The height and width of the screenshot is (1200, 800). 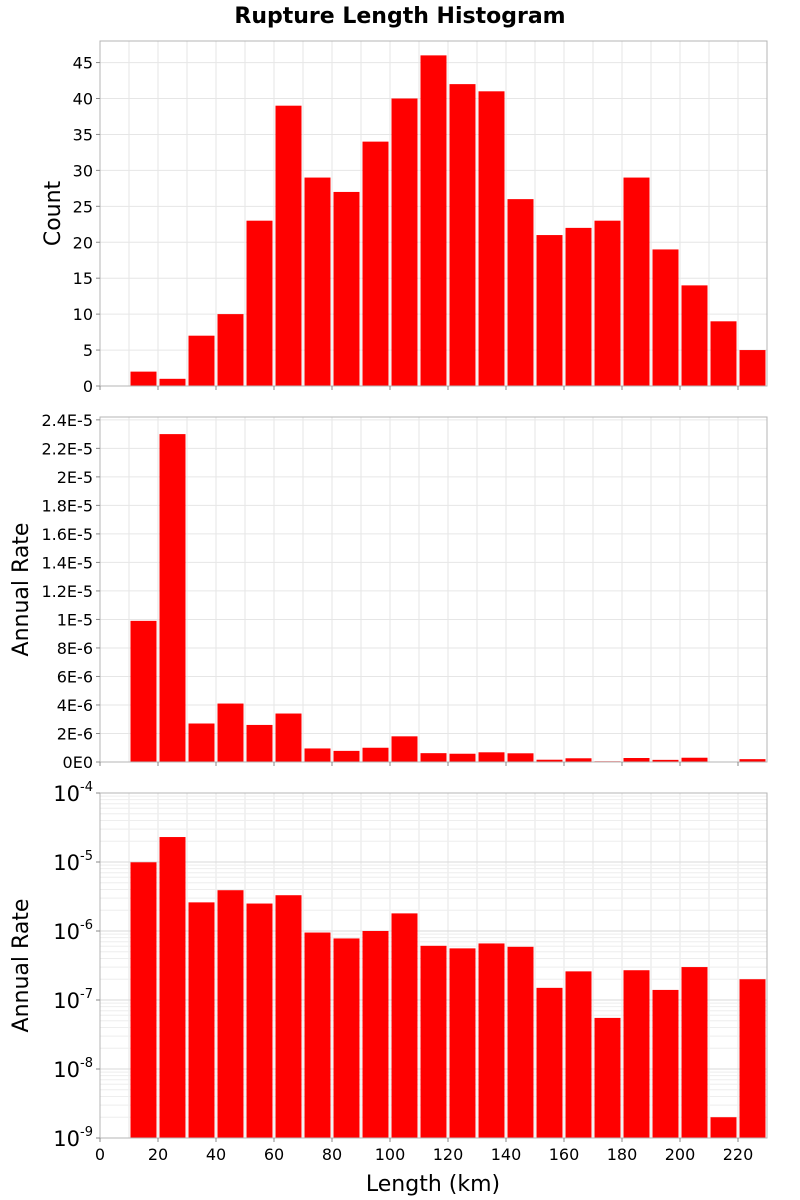 What do you see at coordinates (73, 1069) in the screenshot?
I see `y-tick-label: 10⁻⁸` at bounding box center [73, 1069].